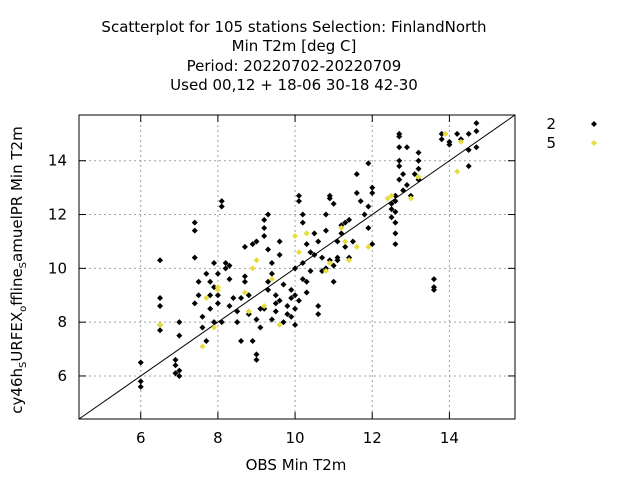  What do you see at coordinates (294, 85) in the screenshot?
I see `title-line-4: Used 00,12 + 18-06 30-18 42-30` at bounding box center [294, 85].